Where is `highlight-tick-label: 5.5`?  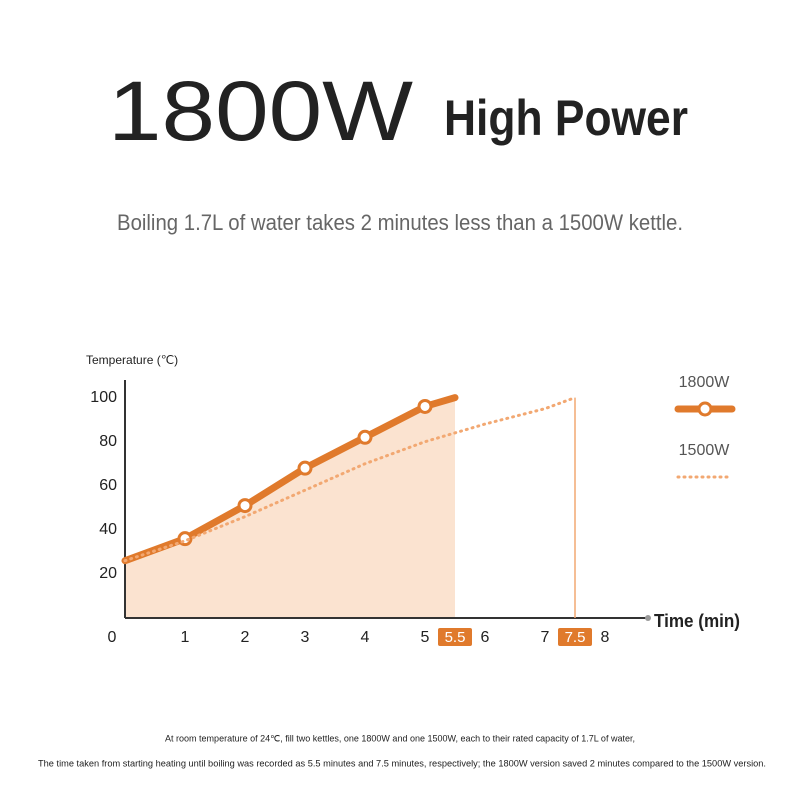 highlight-tick-label: 5.5 is located at coordinates (455, 637).